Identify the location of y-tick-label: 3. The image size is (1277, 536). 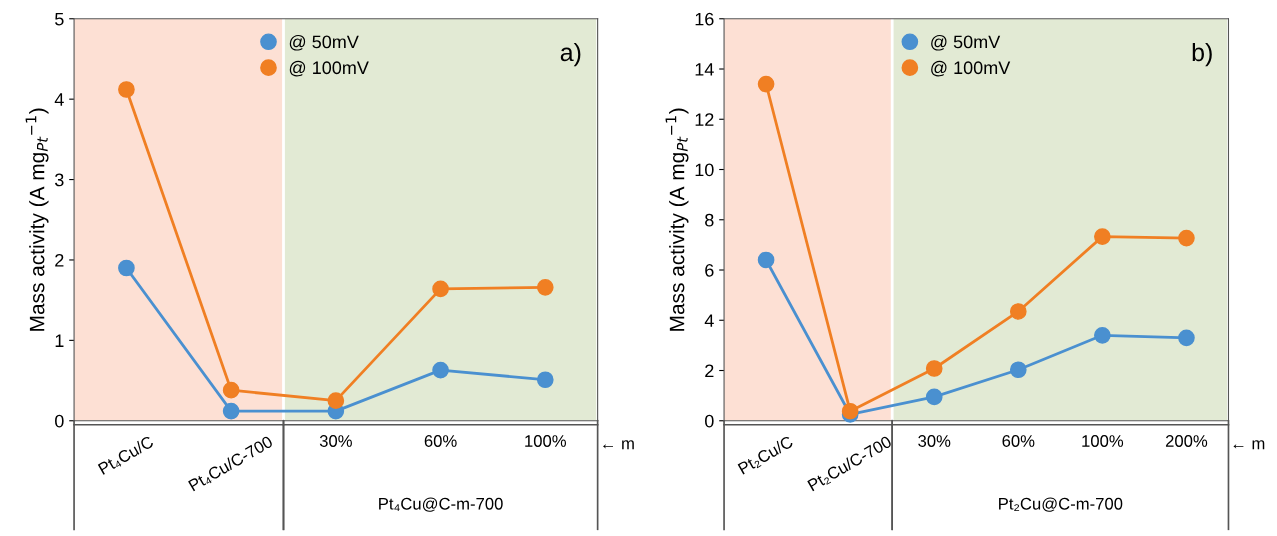
(59, 180).